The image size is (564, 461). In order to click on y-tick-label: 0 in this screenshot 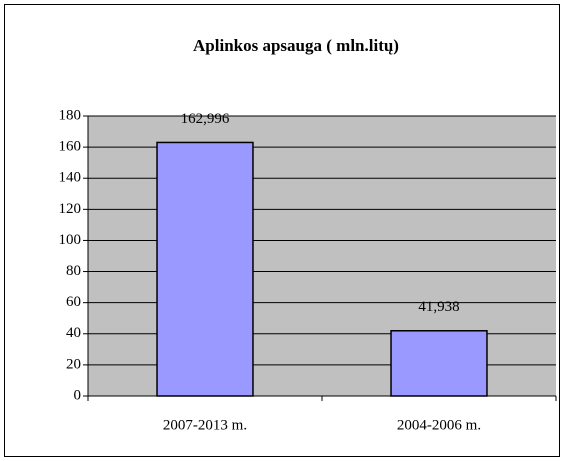, I will do `click(78, 395)`.